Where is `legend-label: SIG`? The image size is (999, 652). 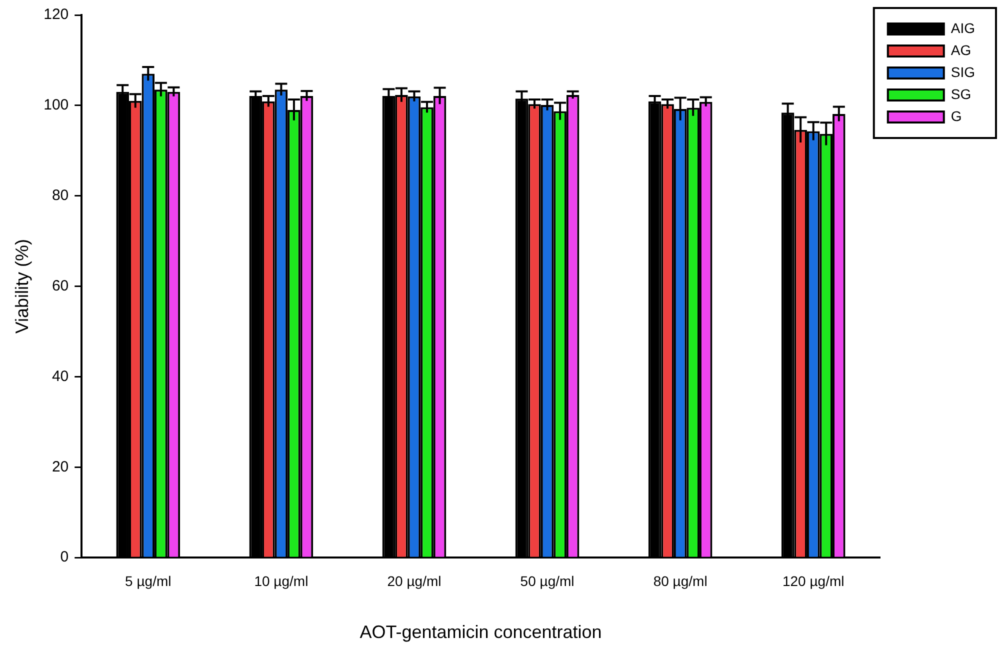 legend-label: SIG is located at coordinates (963, 72).